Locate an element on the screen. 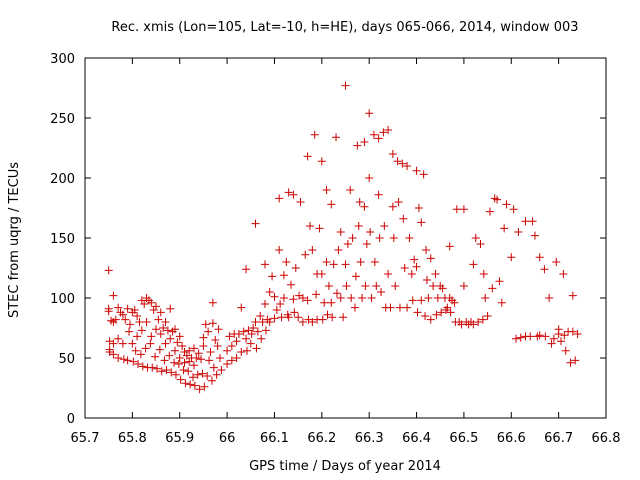 Image resolution: width=640 pixels, height=480 pixels. x-tick-label: 66.7 is located at coordinates (558, 438).